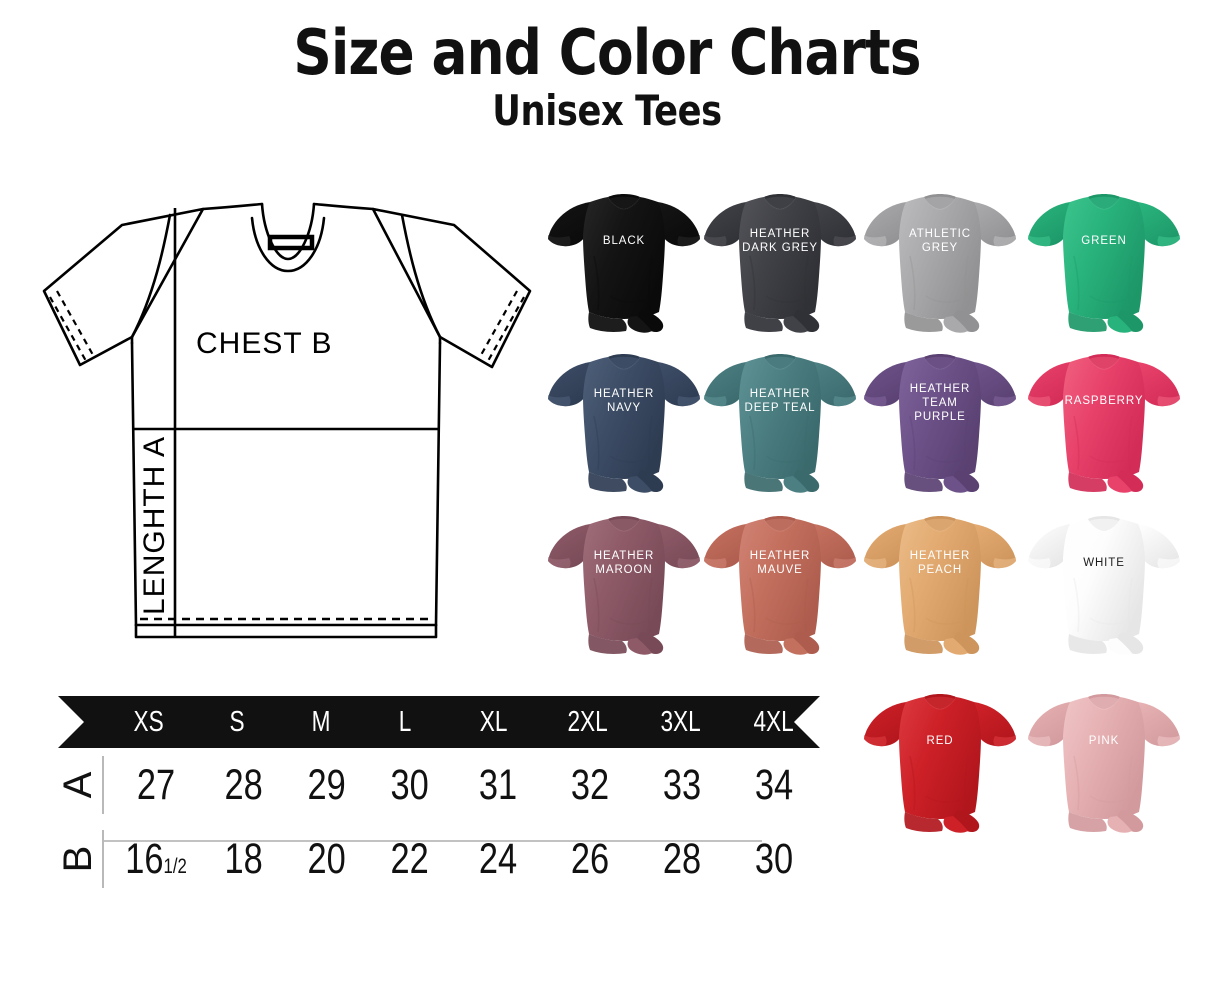 Image resolution: width=1214 pixels, height=1004 pixels. I want to click on cell-number: 22, so click(410, 858).